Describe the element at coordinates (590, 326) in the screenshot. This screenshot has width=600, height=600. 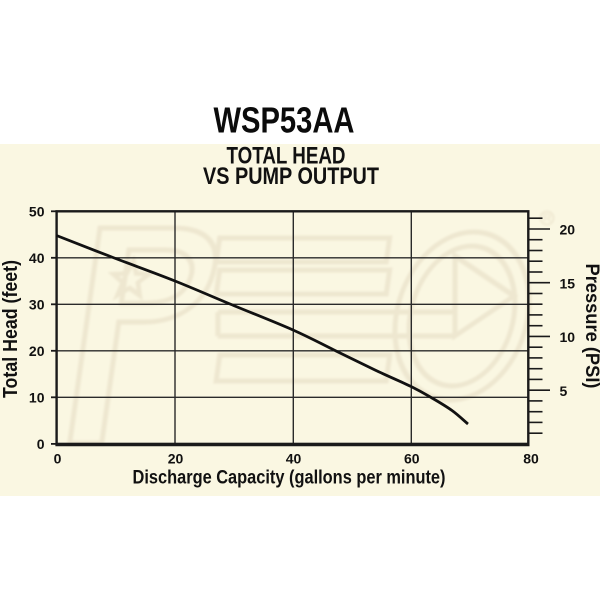
I see `svg-text: Pressure (PSI)` at that location.